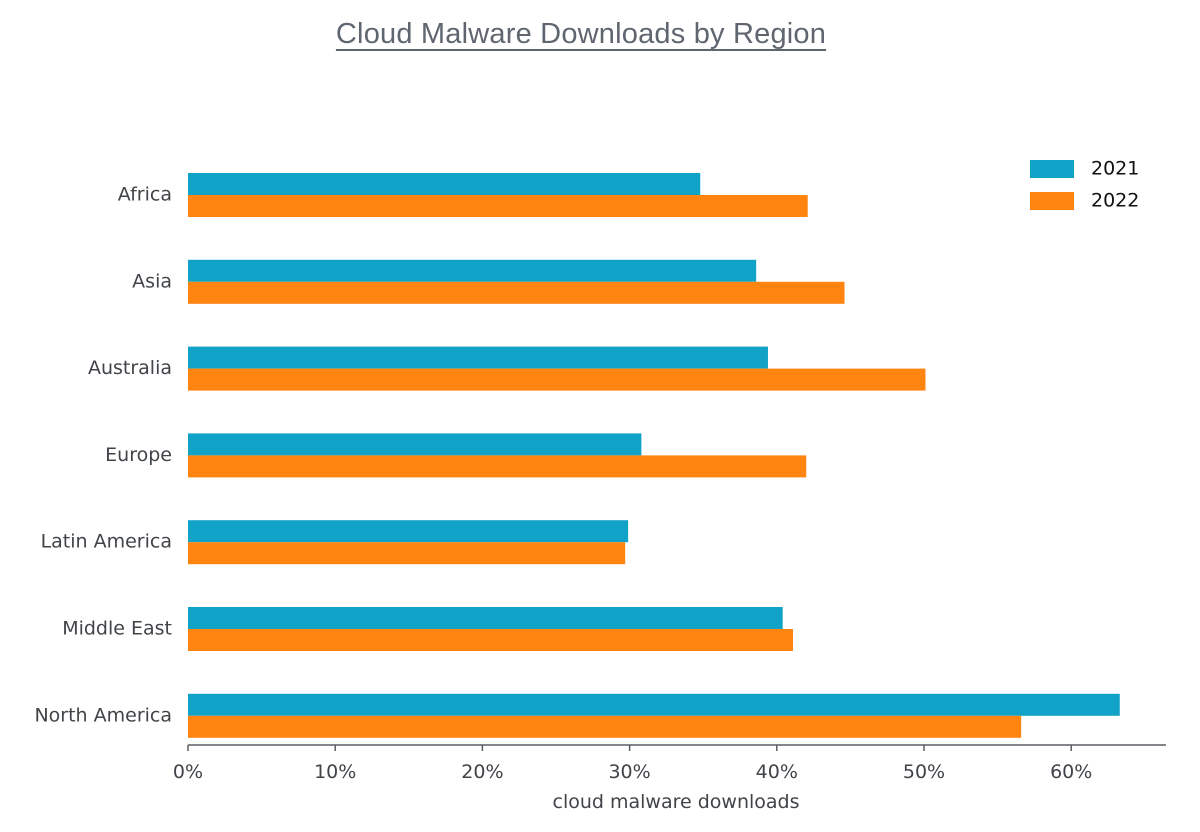 This screenshot has height=832, width=1200. What do you see at coordinates (106, 542) in the screenshot?
I see `y-tick-label: Latin America` at bounding box center [106, 542].